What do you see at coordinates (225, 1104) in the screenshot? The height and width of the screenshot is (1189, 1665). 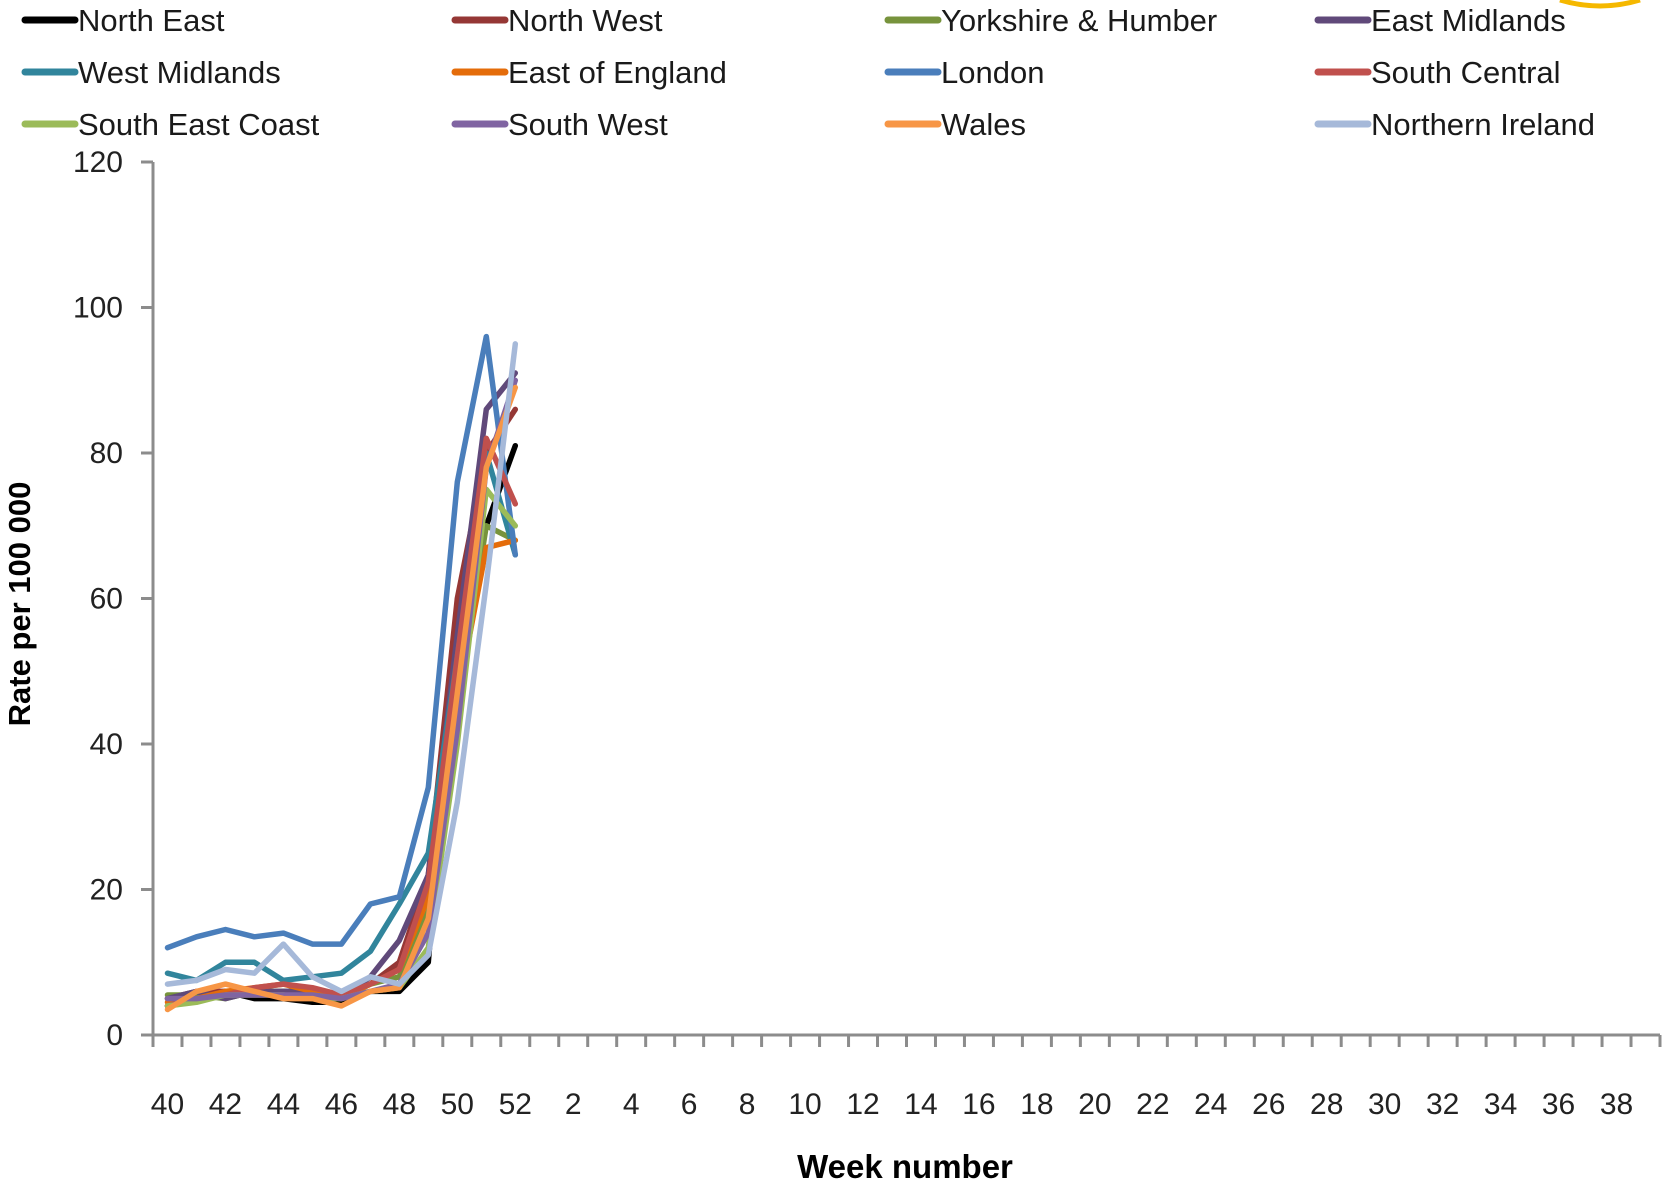 I see `x-tick-label: 42` at bounding box center [225, 1104].